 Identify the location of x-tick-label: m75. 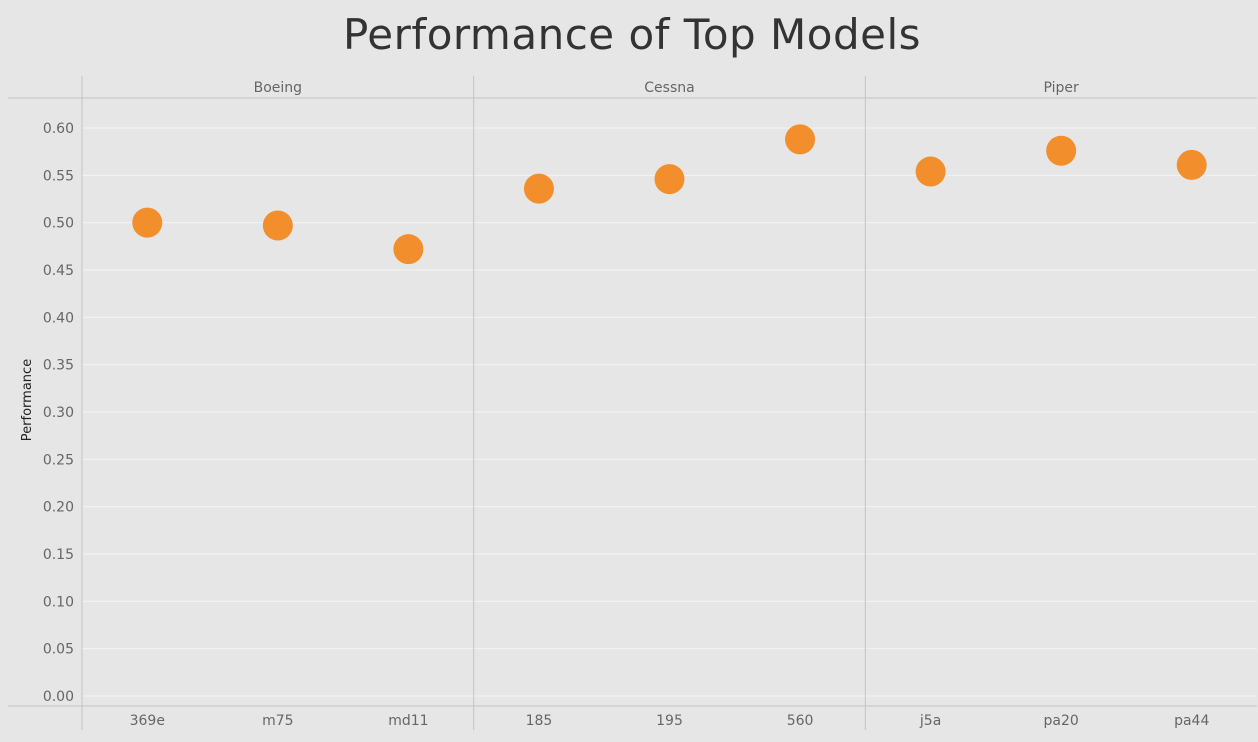
(277, 721).